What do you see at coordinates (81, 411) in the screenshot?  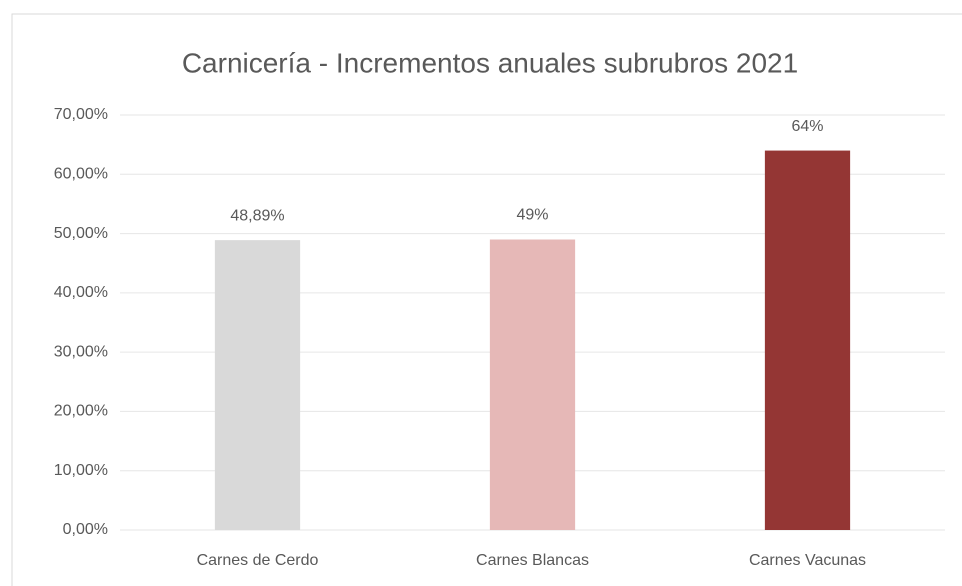 I see `y-tick-label: 20,00%` at bounding box center [81, 411].